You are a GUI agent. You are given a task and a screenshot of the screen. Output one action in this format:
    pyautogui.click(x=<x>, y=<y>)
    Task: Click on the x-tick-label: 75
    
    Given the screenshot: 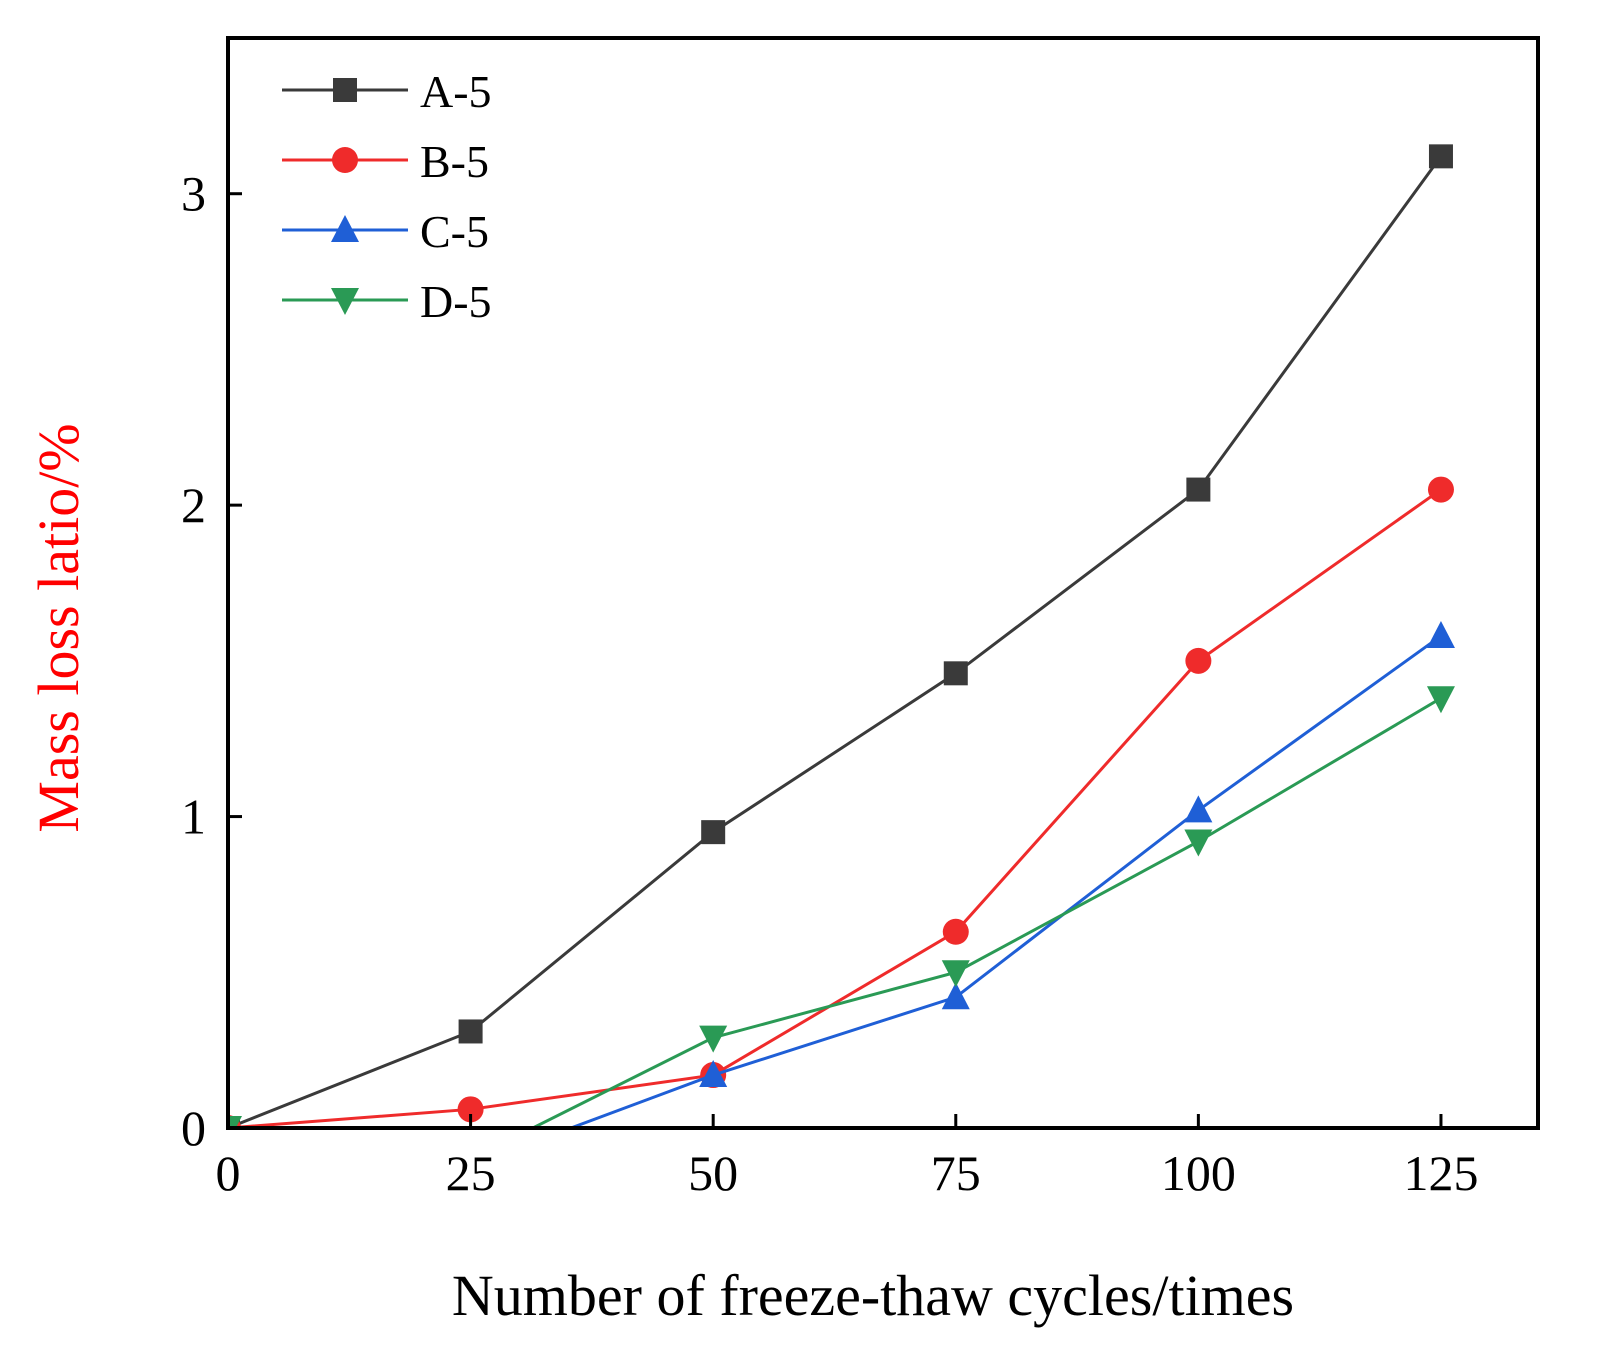 What is the action you would take?
    pyautogui.click(x=956, y=1173)
    